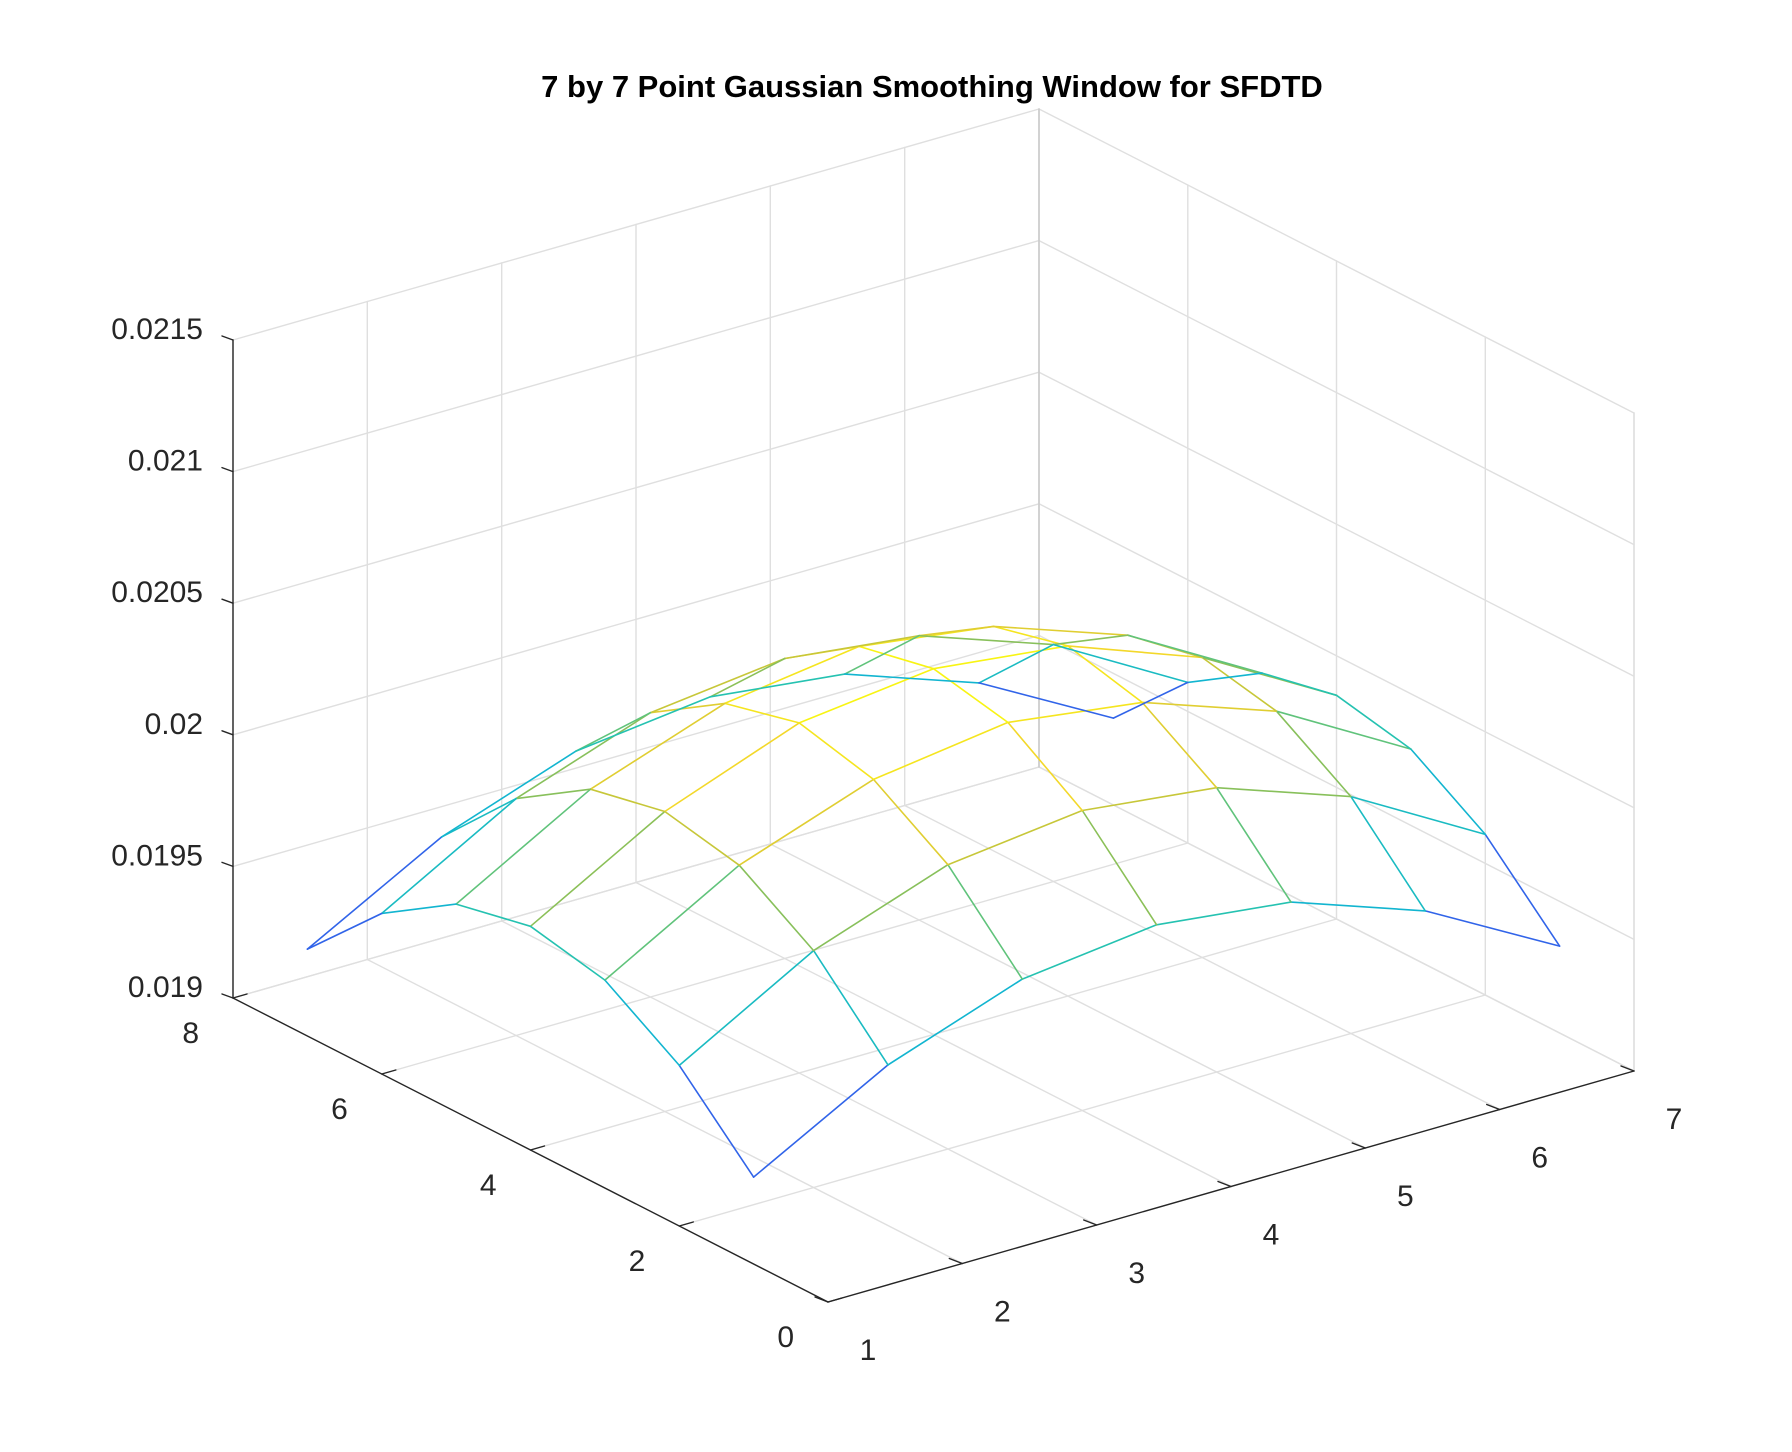 The width and height of the screenshot is (1792, 1452). I want to click on x-tick-label: 2, so click(1002, 1312).